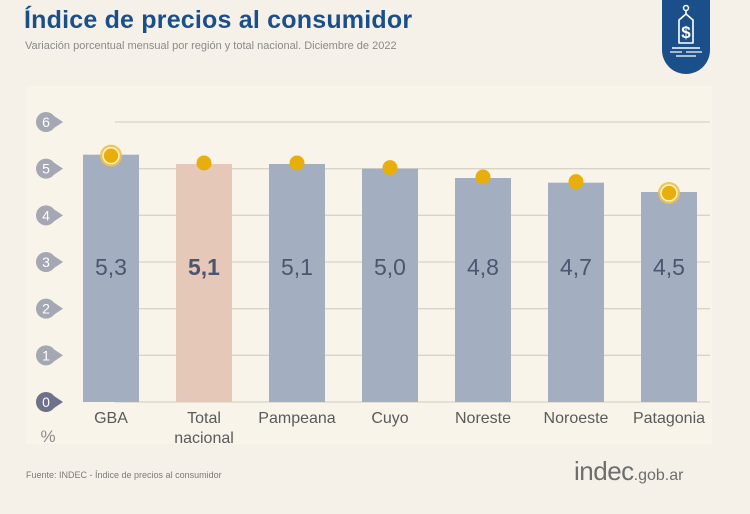  What do you see at coordinates (46, 215) in the screenshot?
I see `y-tick-label: 4` at bounding box center [46, 215].